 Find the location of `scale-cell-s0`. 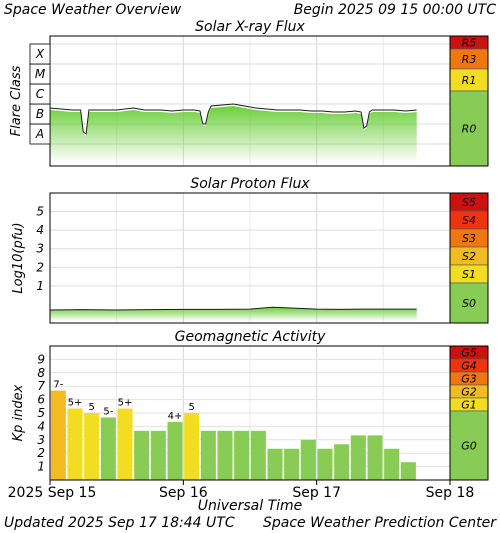

scale-cell-s0 is located at coordinates (469, 303).